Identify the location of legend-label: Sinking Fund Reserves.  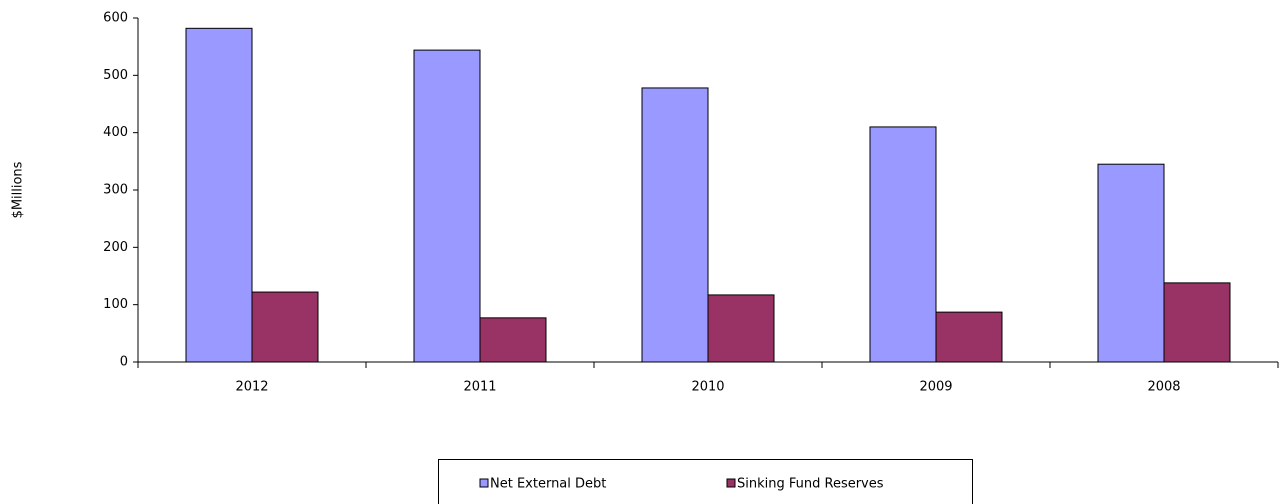
(810, 484).